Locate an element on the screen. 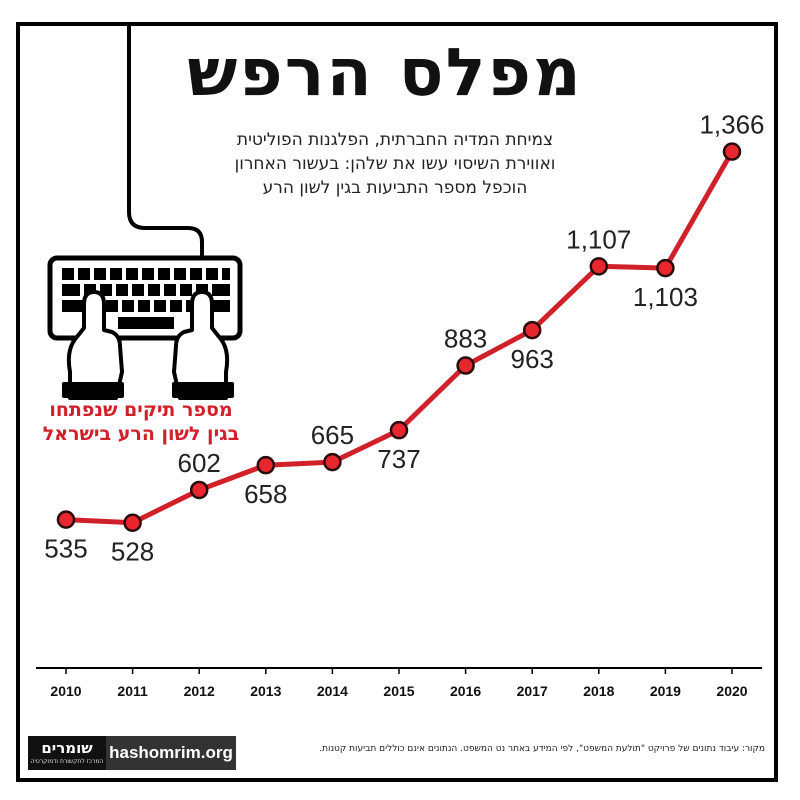 The image size is (800, 800). site-url: hashomrim.org is located at coordinates (171, 753).